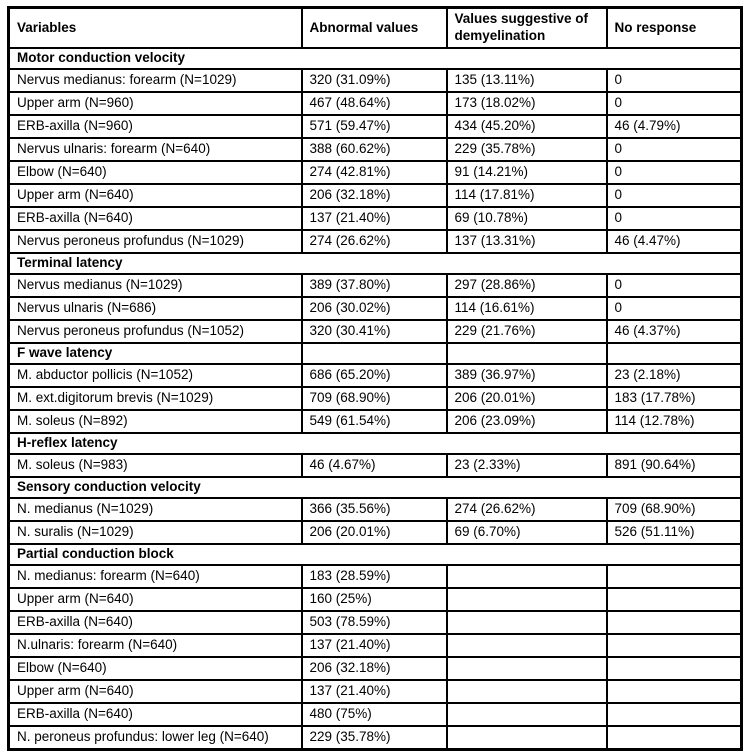 This screenshot has width=745, height=756. Describe the element at coordinates (155, 509) in the screenshot. I see `row-label-cell: N. medianus (N=1029)` at that location.